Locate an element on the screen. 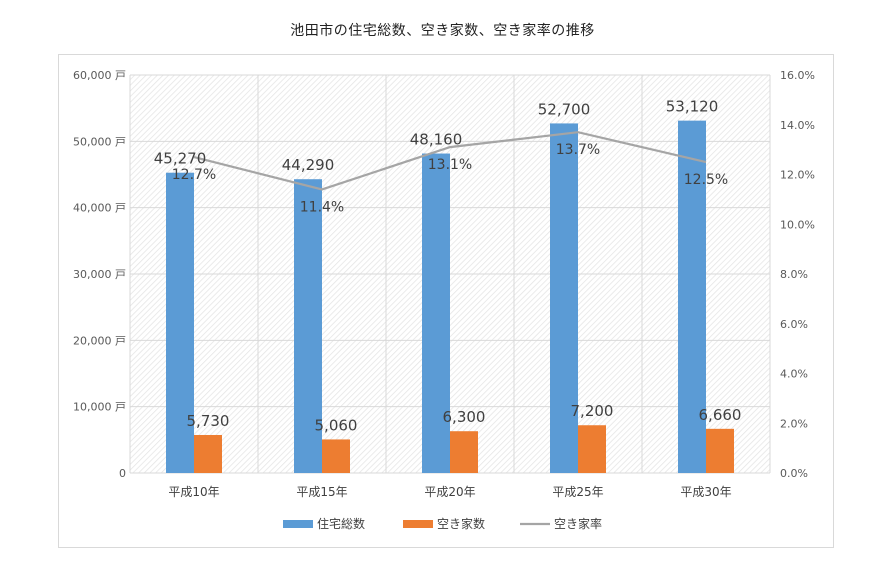 The height and width of the screenshot is (581, 885). y-left-tick-label: 50,000 戸 is located at coordinates (99, 141).